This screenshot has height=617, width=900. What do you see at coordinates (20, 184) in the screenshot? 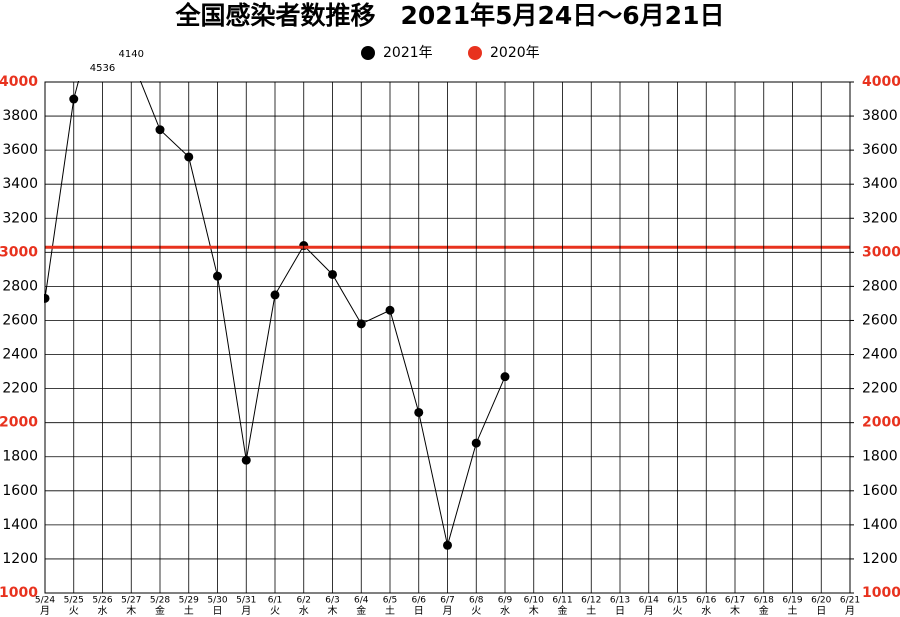
I see `y-tick-label: 3400` at bounding box center [20, 184].